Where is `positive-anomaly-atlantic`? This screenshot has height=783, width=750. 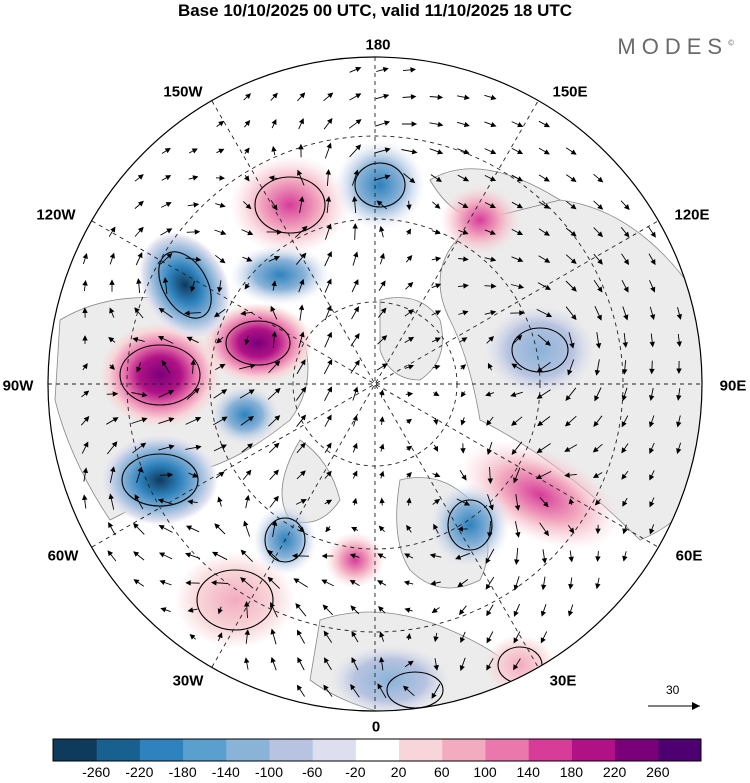 positive-anomaly-atlantic is located at coordinates (235, 600).